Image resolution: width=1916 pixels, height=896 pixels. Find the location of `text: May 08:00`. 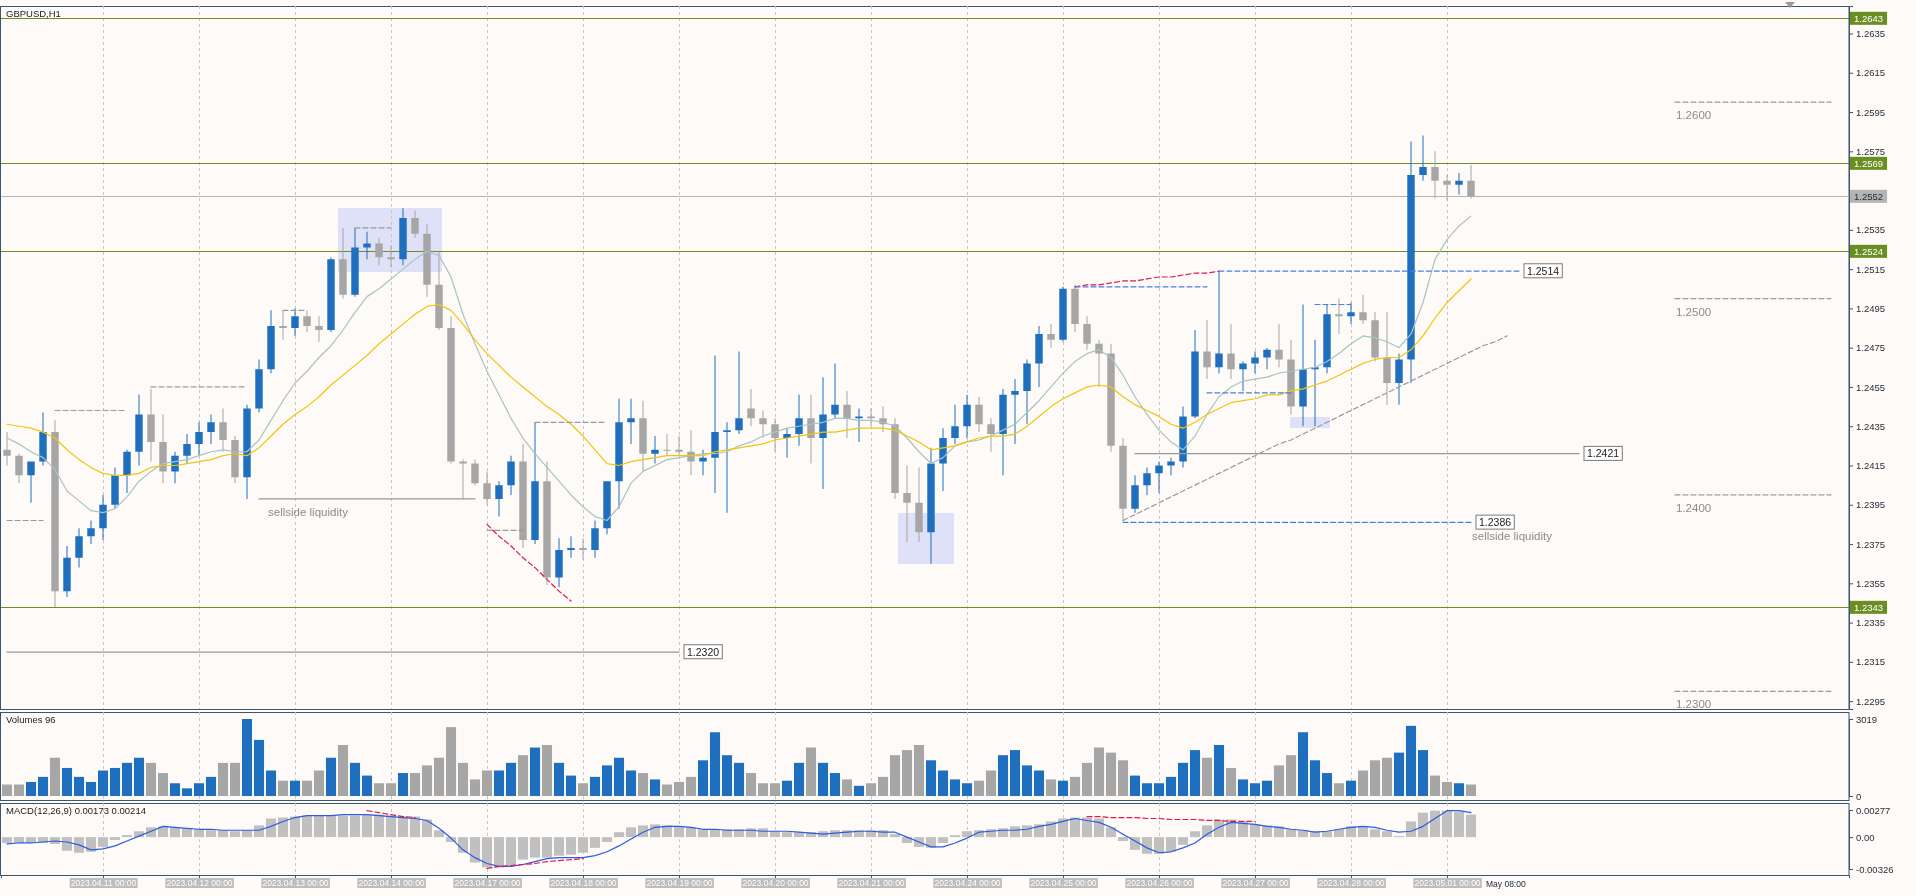

text: May 08:00 is located at coordinates (1506, 884).